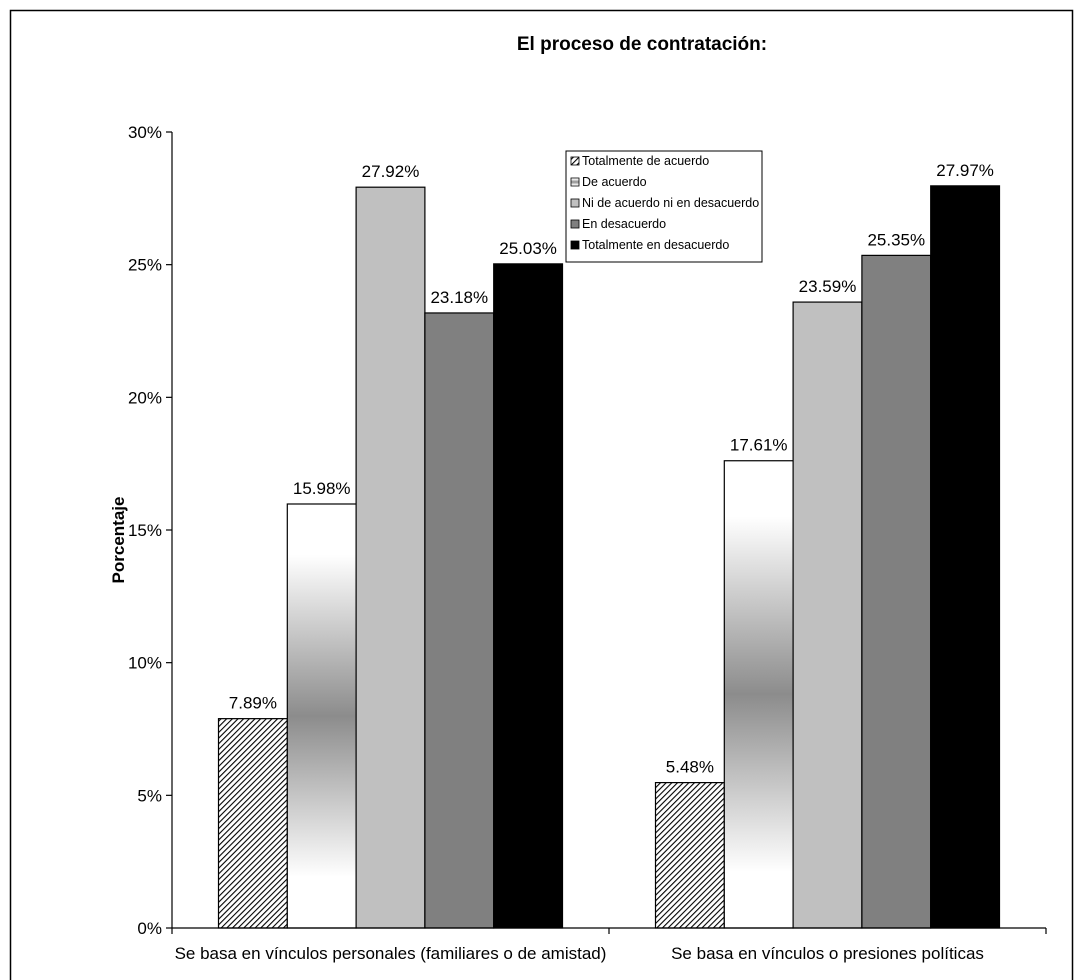 The image size is (1083, 980). What do you see at coordinates (145, 530) in the screenshot?
I see `y-tick-label: 15%` at bounding box center [145, 530].